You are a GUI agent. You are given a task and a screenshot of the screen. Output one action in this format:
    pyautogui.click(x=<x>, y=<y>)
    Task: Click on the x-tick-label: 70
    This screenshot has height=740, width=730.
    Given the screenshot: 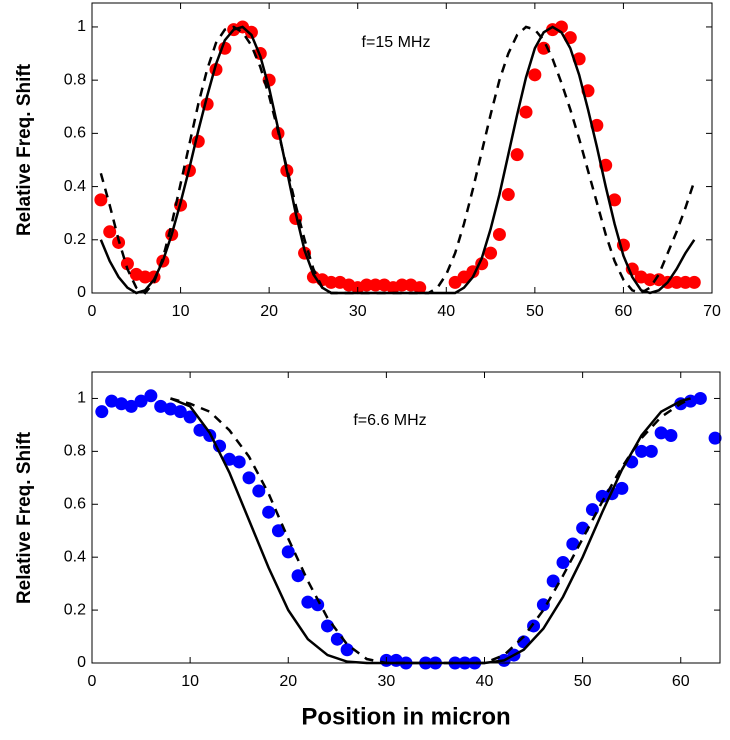 What is the action you would take?
    pyautogui.click(x=712, y=311)
    